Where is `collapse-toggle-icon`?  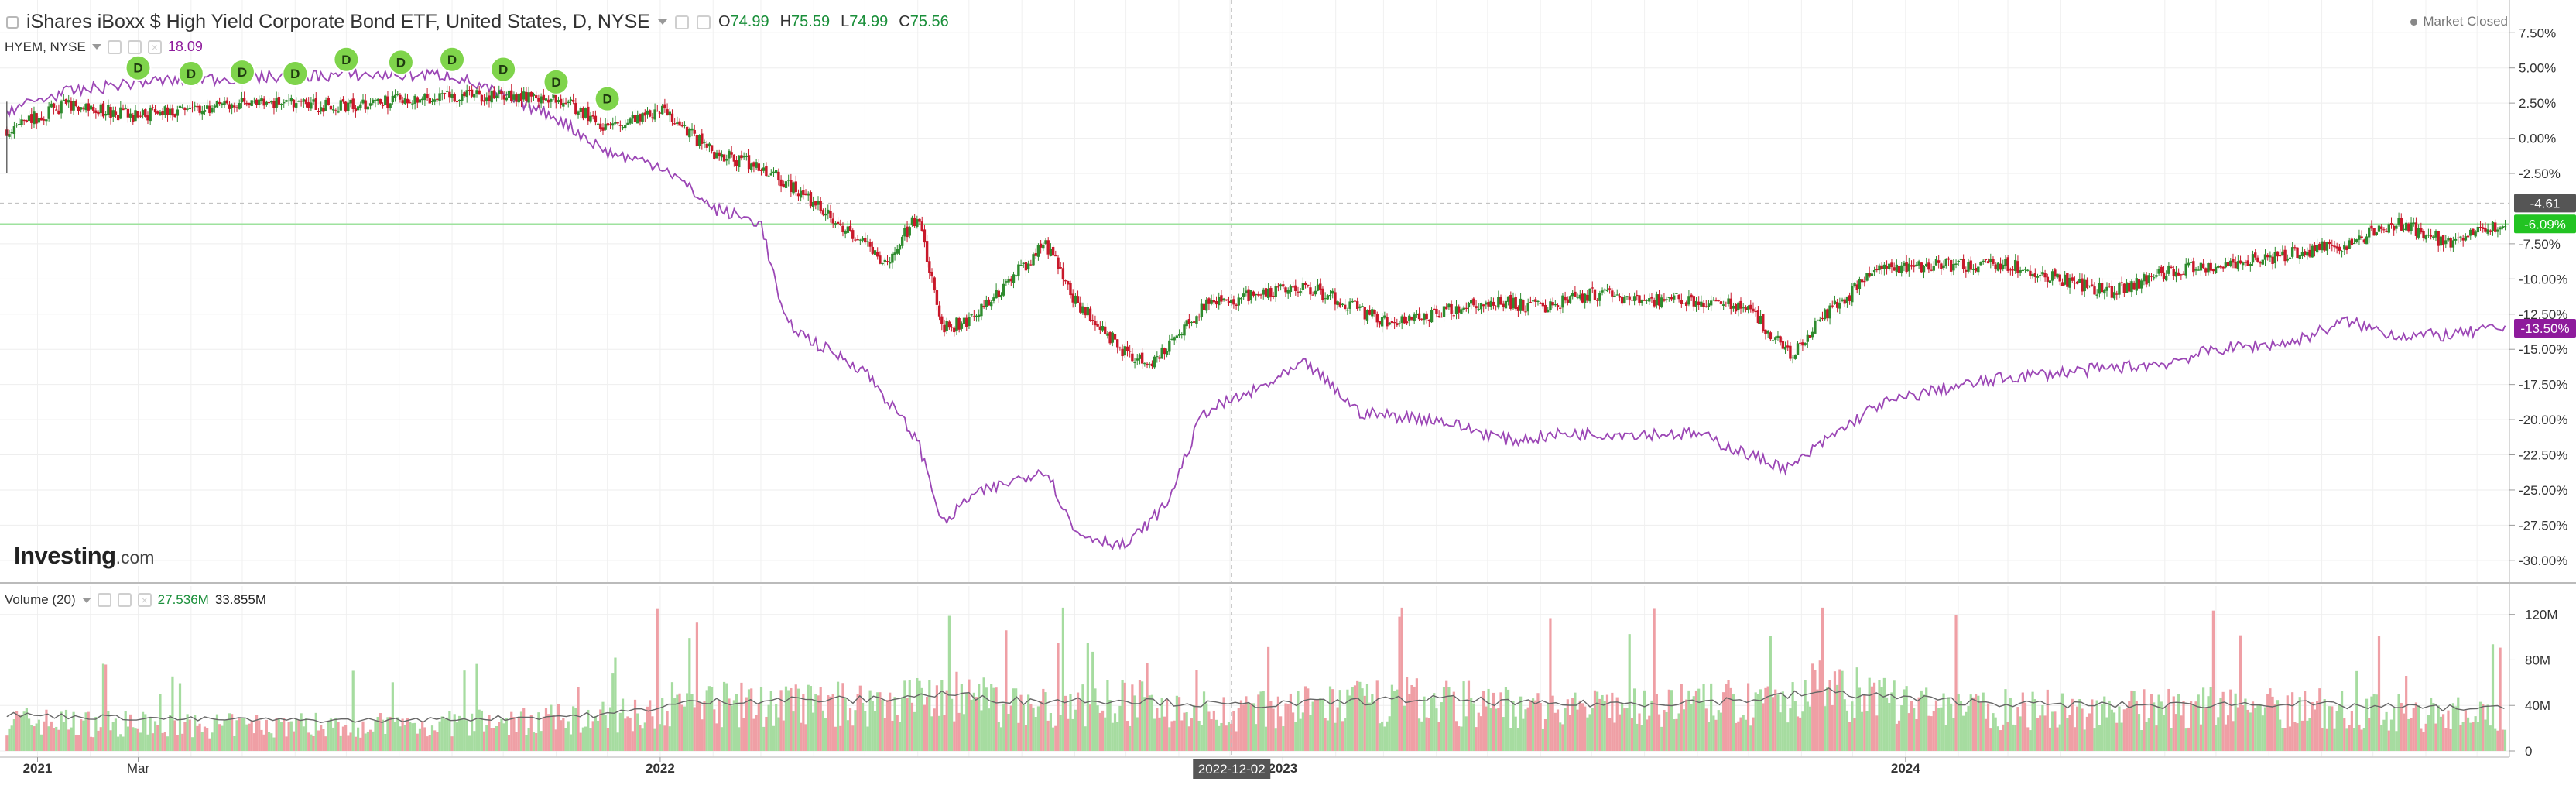
collapse-toggle-icon is located at coordinates (13, 22).